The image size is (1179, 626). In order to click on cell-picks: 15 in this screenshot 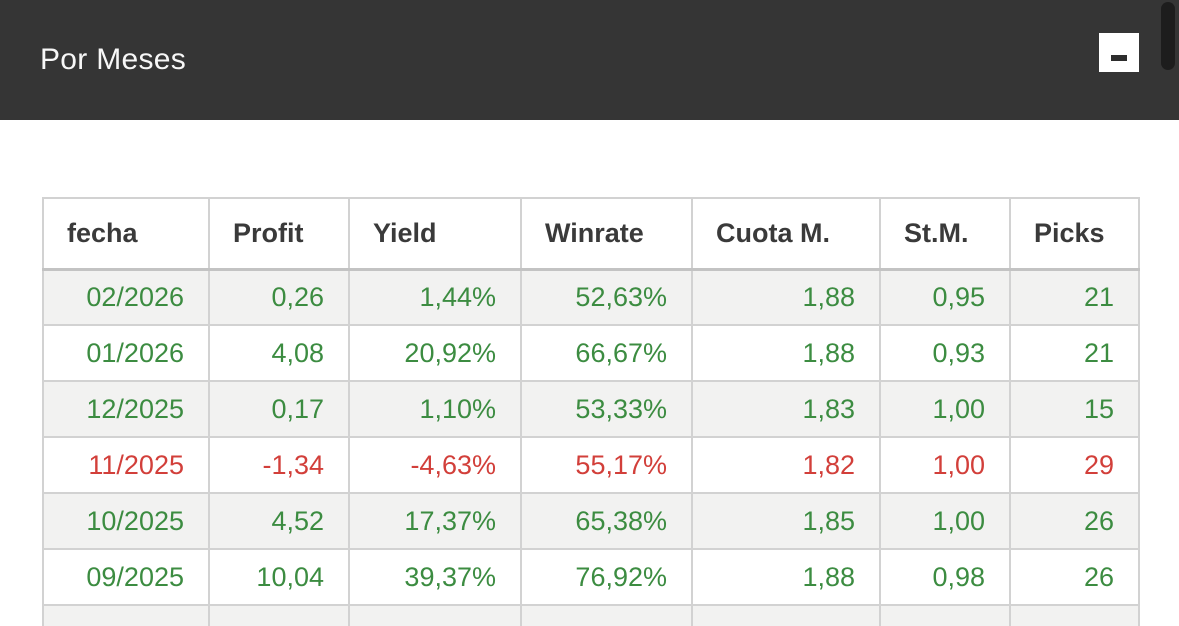, I will do `click(1074, 409)`.